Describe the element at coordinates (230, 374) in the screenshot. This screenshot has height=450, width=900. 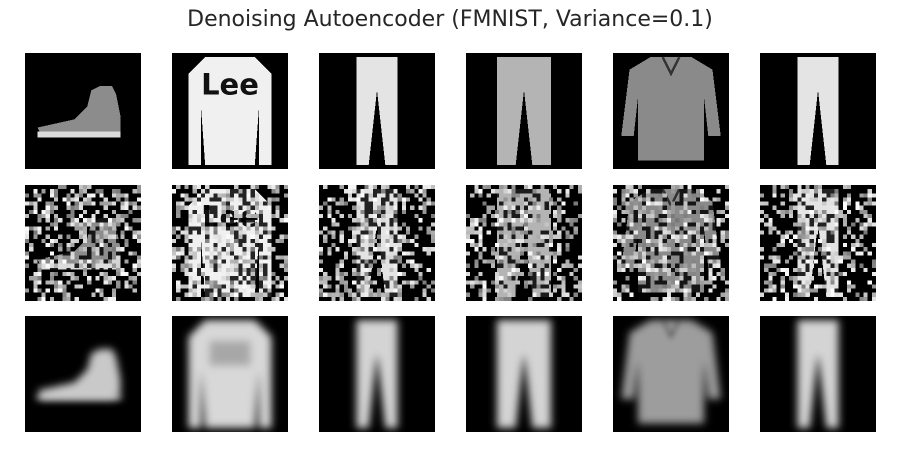
I see `reconstructed-image-pullover` at that location.